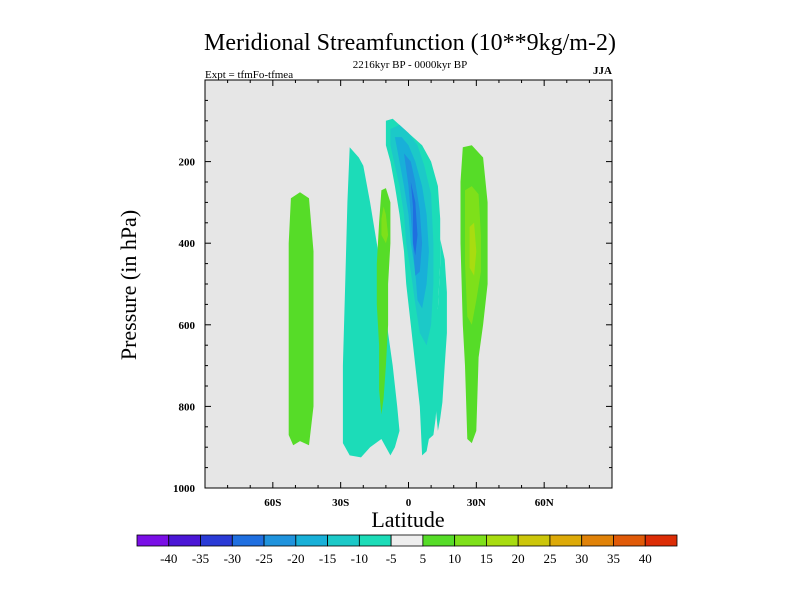  Describe the element at coordinates (295, 558) in the screenshot. I see `colorbar-label: -20` at that location.